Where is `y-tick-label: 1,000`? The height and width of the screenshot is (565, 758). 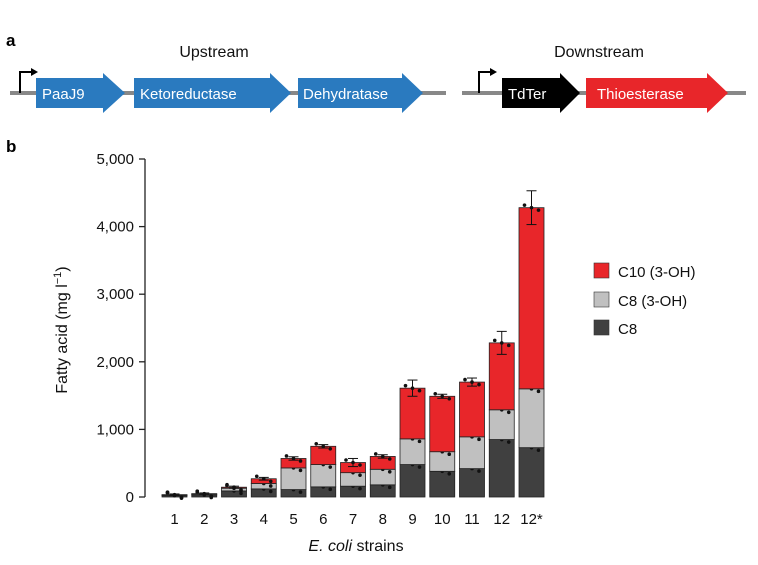 y-tick-label: 1,000 is located at coordinates (115, 429).